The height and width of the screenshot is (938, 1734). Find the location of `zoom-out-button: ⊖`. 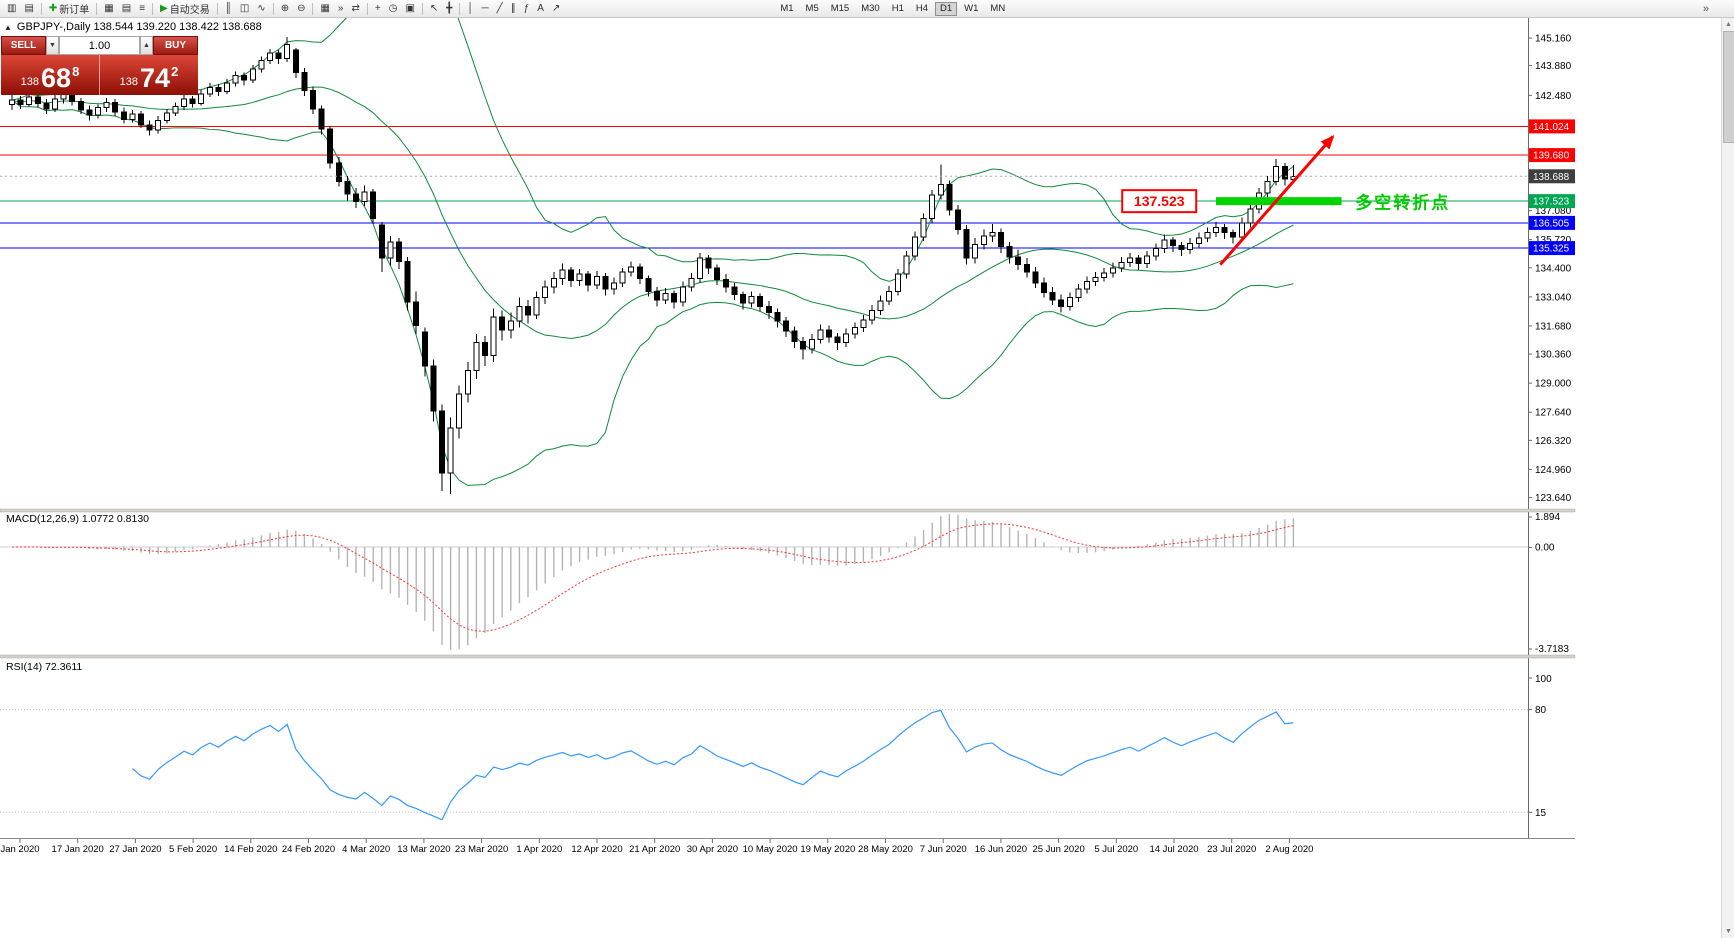

zoom-out-button: ⊖ is located at coordinates (301, 8).